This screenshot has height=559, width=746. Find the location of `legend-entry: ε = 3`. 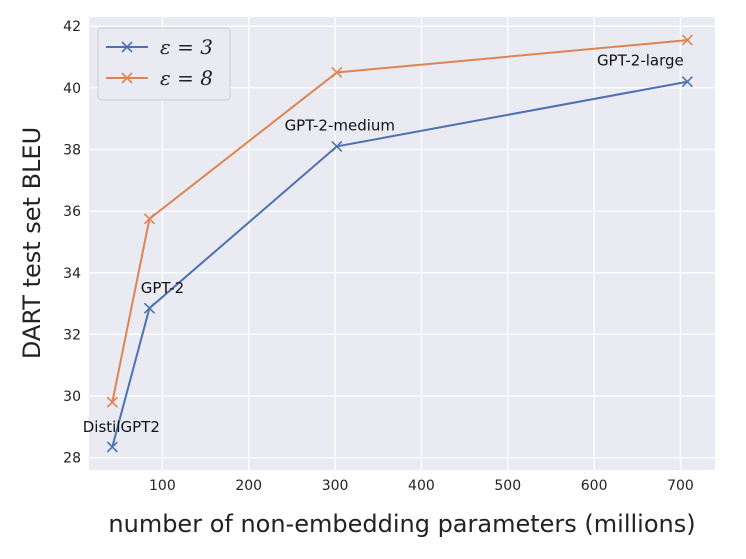

legend-entry: ε = 3 is located at coordinates (159, 47).